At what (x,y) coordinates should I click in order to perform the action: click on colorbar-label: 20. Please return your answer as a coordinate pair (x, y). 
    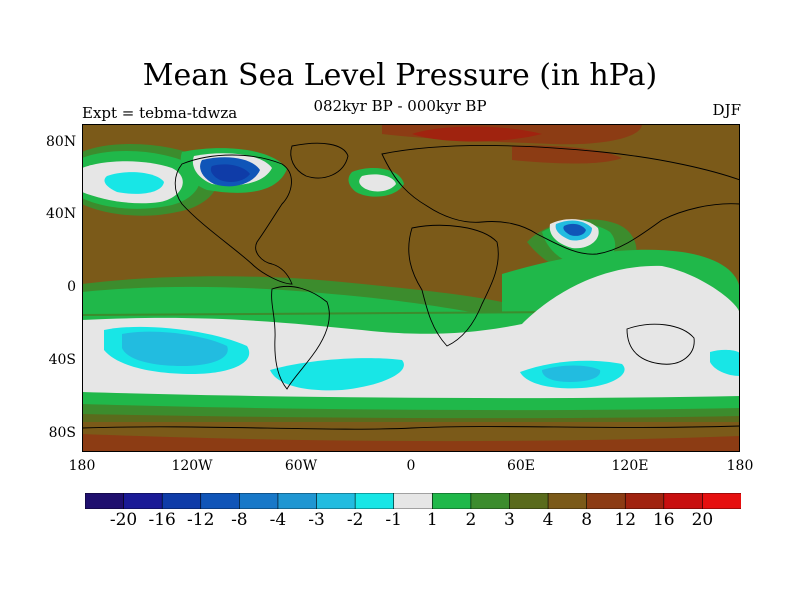
    Looking at the image, I should click on (702, 520).